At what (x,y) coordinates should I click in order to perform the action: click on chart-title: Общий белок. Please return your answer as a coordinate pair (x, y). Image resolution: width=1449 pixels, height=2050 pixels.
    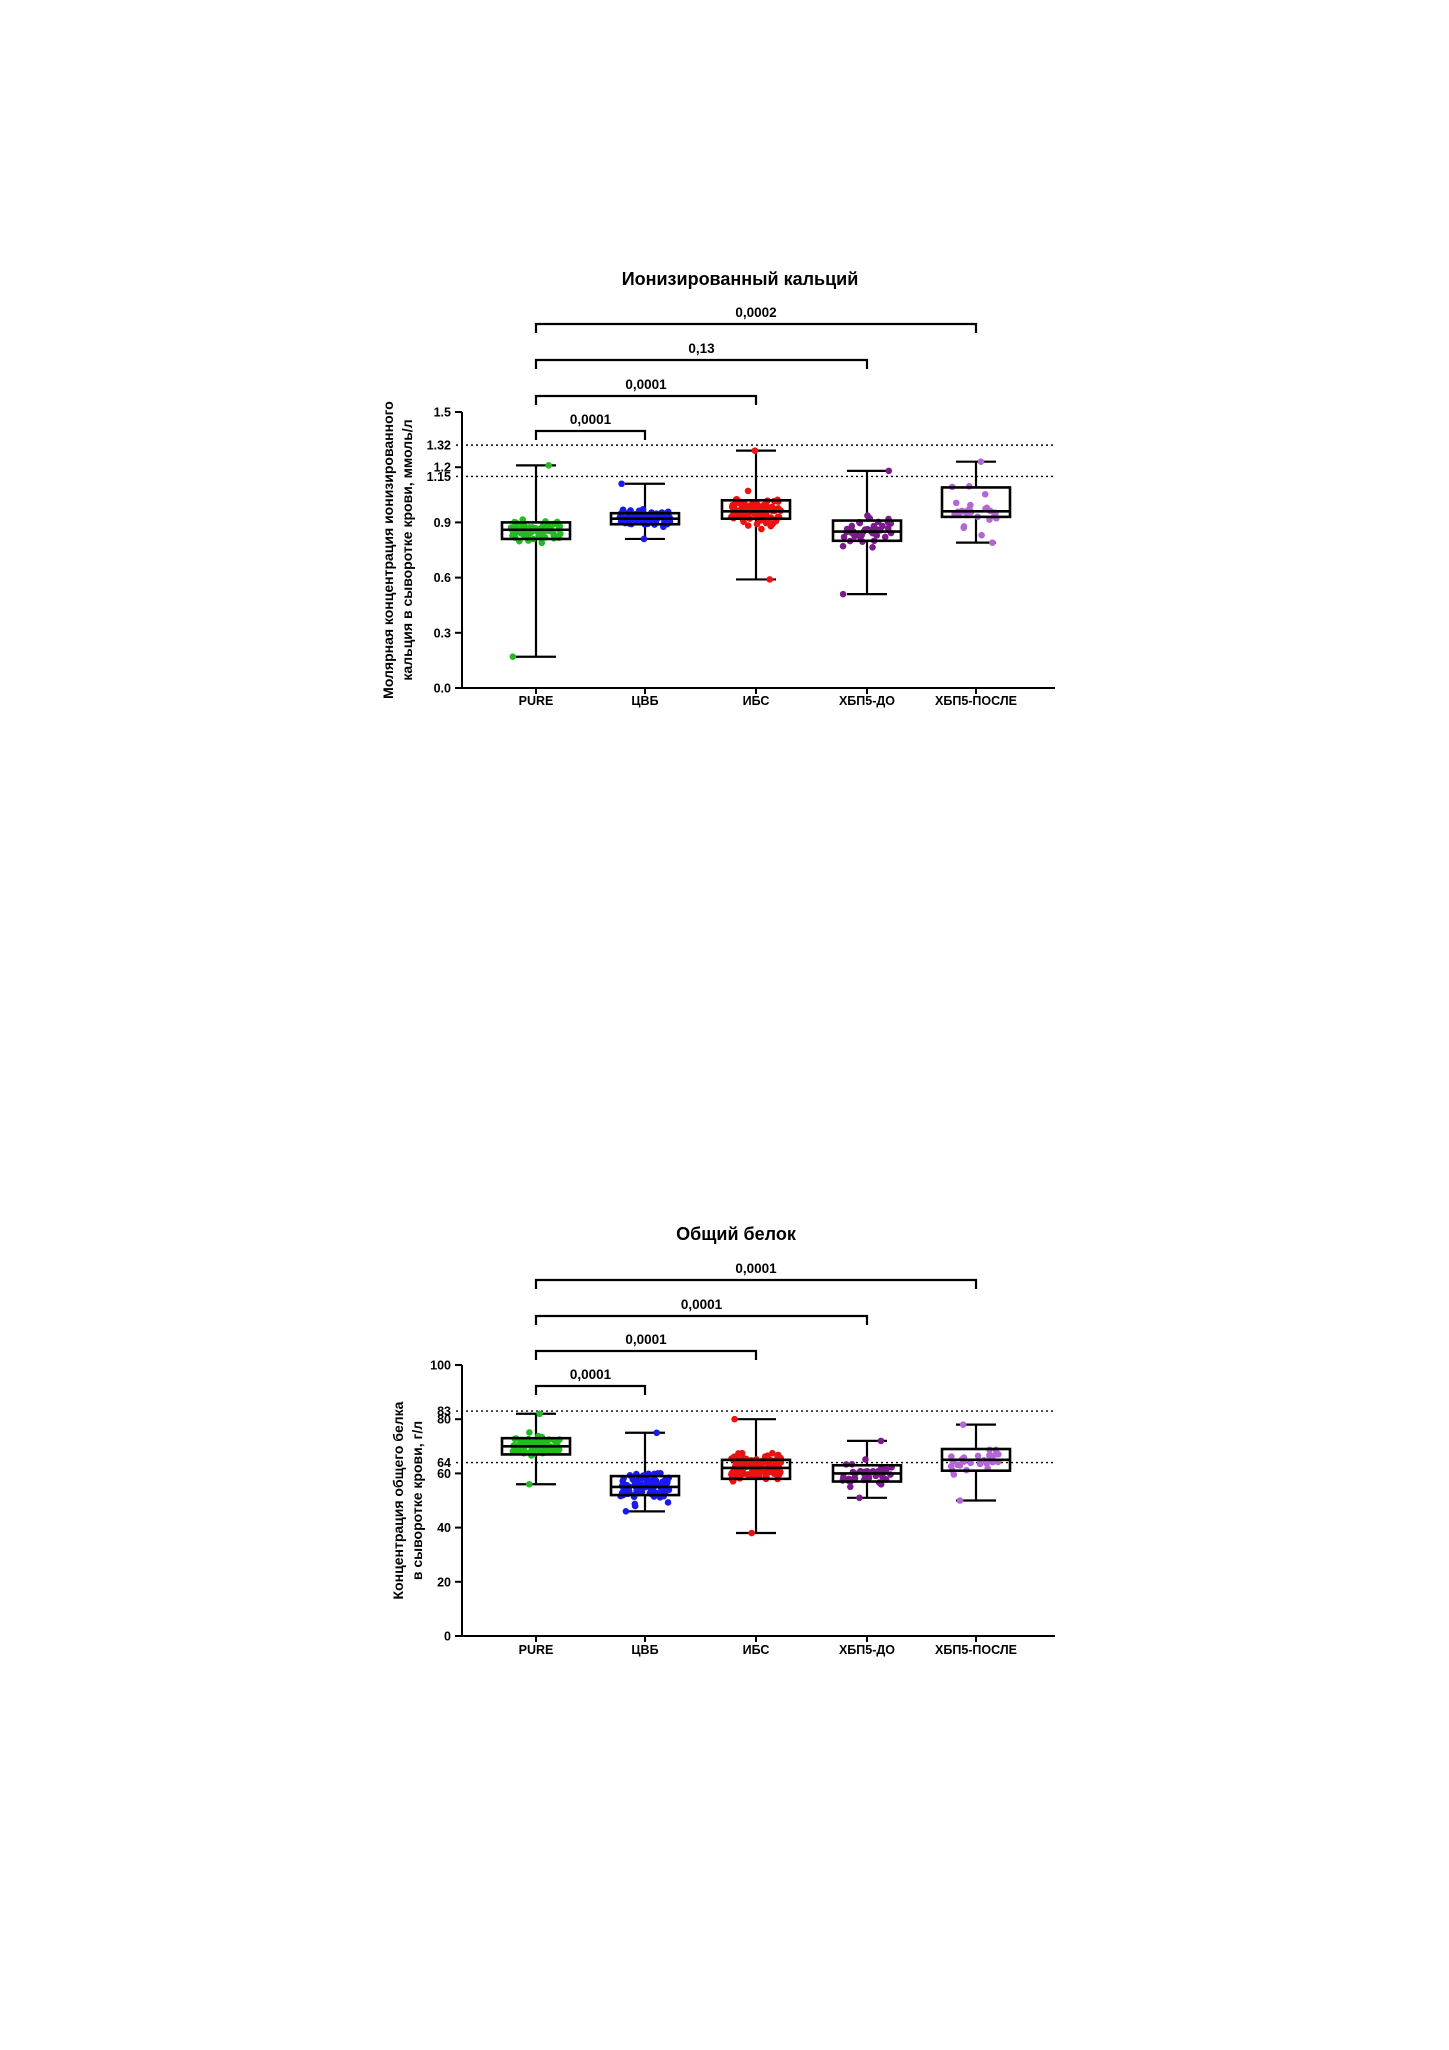
    Looking at the image, I should click on (736, 1234).